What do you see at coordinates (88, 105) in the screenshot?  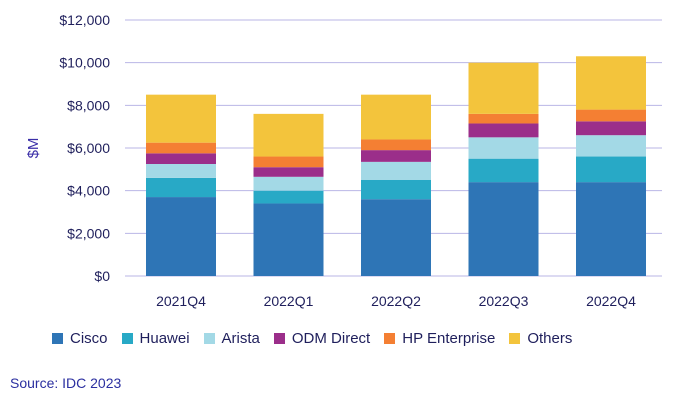 I see `y-tick-label: $8,000` at bounding box center [88, 105].